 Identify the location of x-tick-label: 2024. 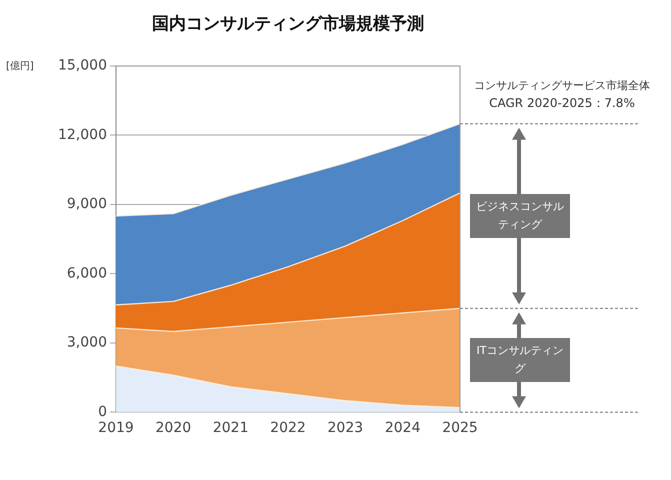
(402, 428).